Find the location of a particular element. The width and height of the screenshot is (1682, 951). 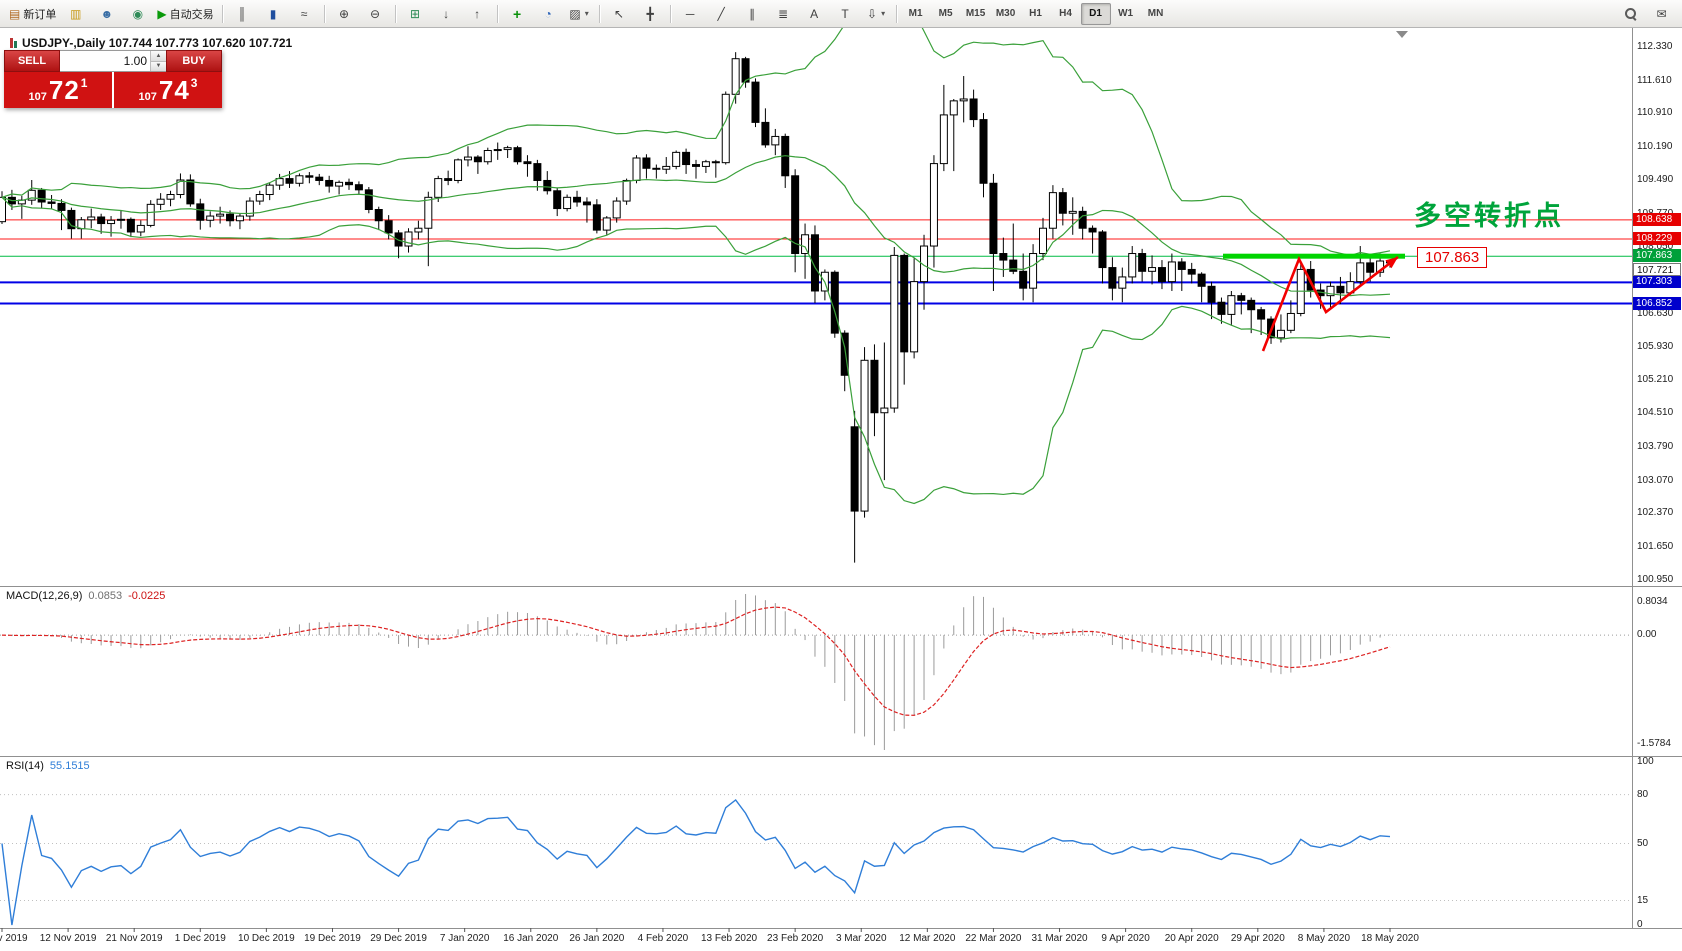

community-button: ◉ is located at coordinates (137, 14).